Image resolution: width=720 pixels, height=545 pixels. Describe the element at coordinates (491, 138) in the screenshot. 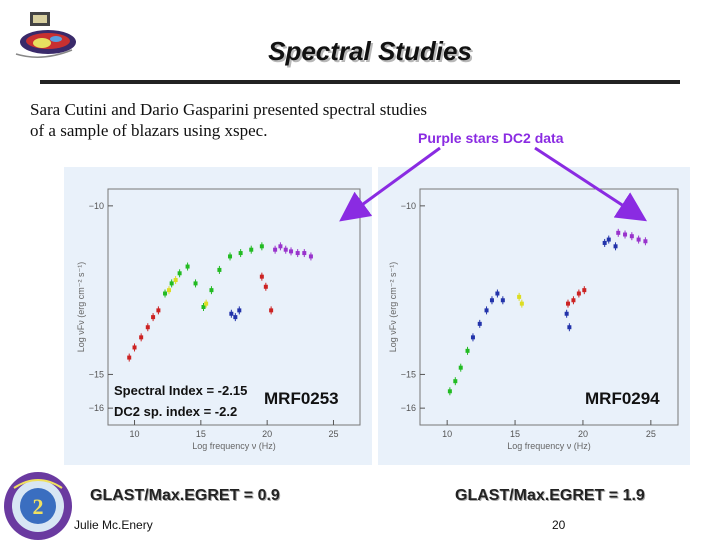

I see `purple-stars-note: Purple stars DC2 data` at that location.